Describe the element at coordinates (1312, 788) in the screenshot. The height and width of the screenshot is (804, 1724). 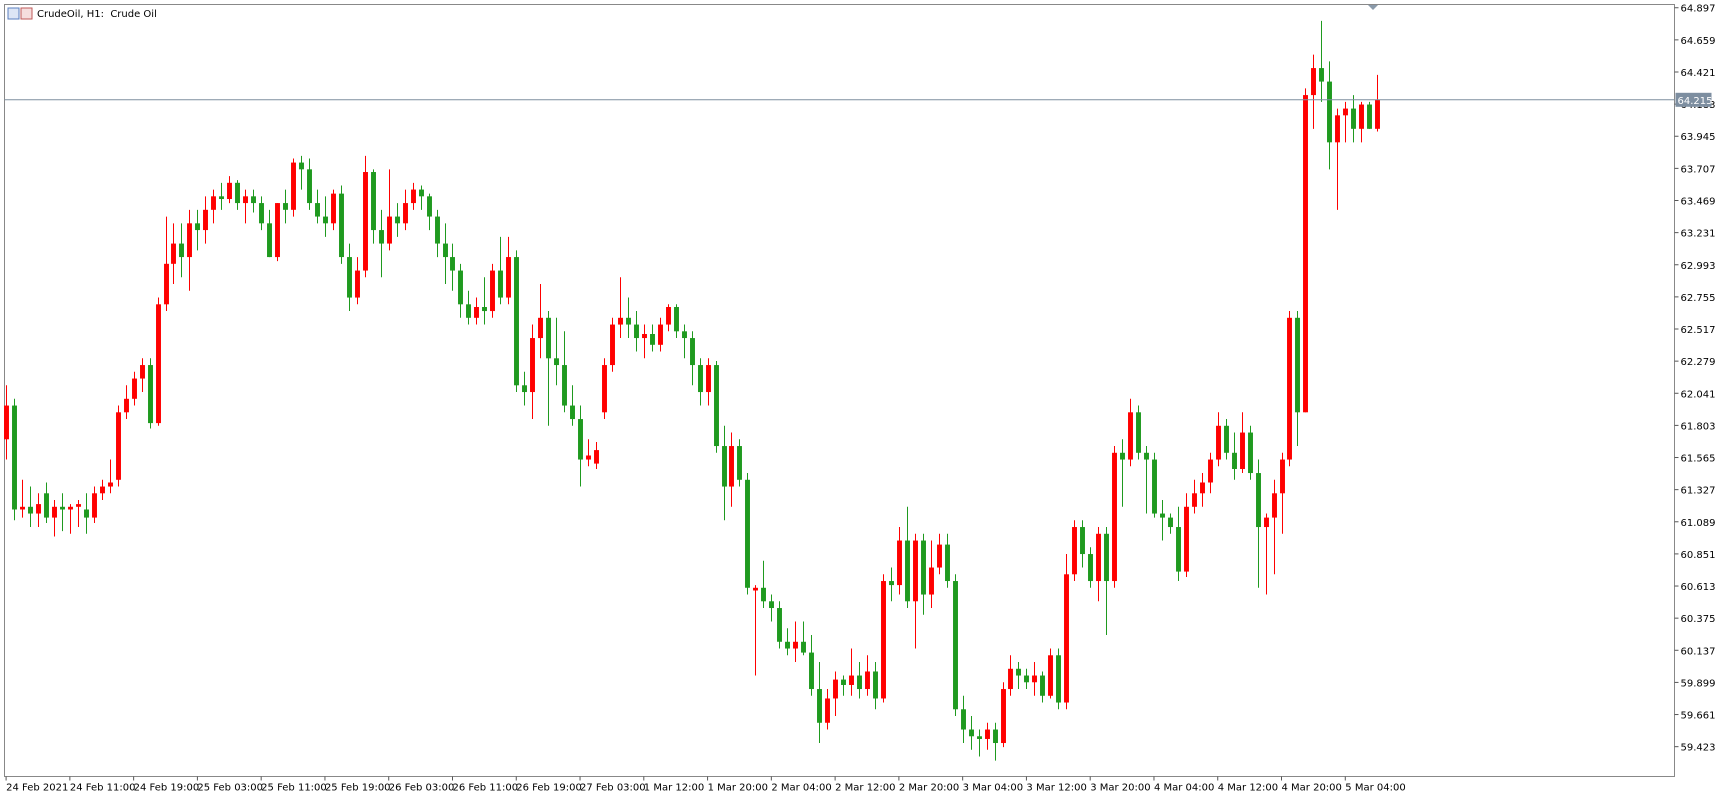
I see `x-tick-label: 4 Mar 20:00` at that location.